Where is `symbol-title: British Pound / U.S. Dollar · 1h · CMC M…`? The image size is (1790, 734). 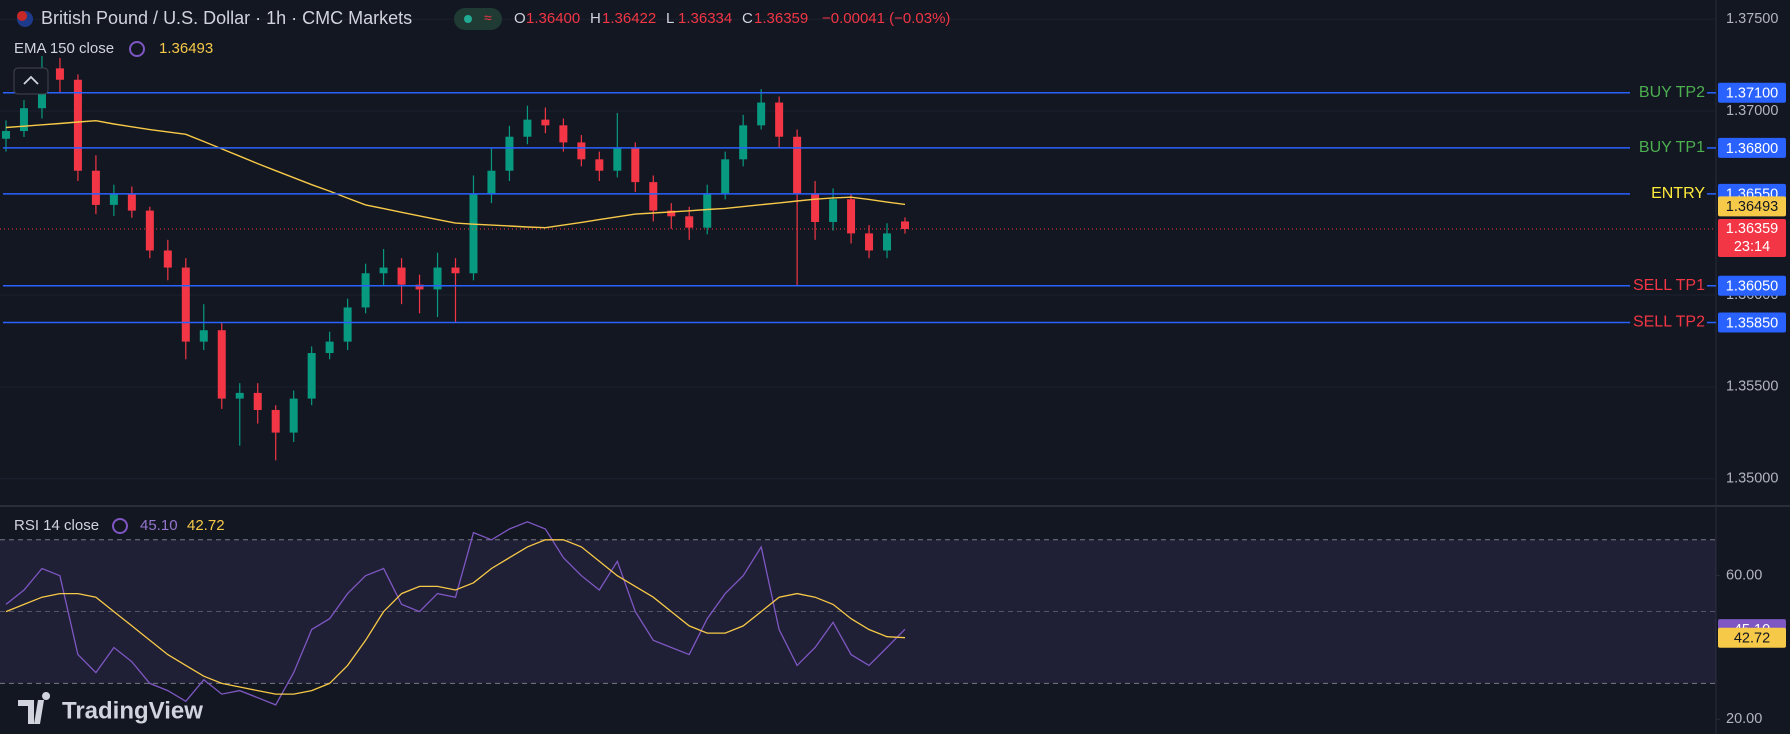 symbol-title: British Pound / U.S. Dollar · 1h · CMC M… is located at coordinates (226, 18).